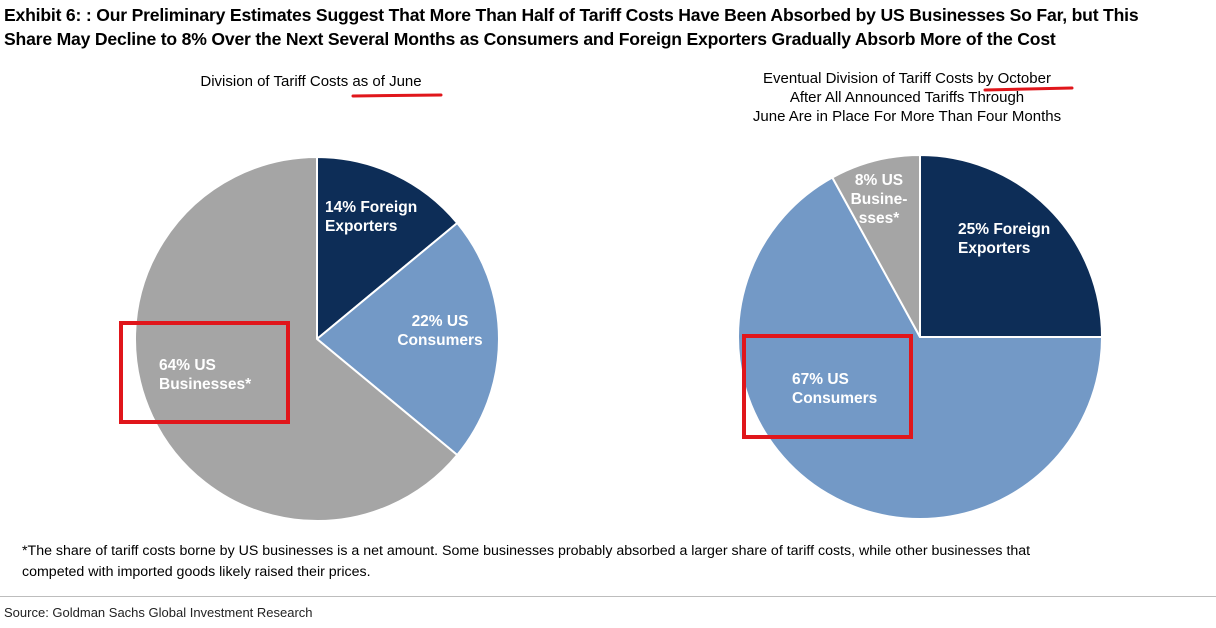 This screenshot has width=1216, height=628. I want to click on pie-october-label-line: 8% US, so click(879, 180).